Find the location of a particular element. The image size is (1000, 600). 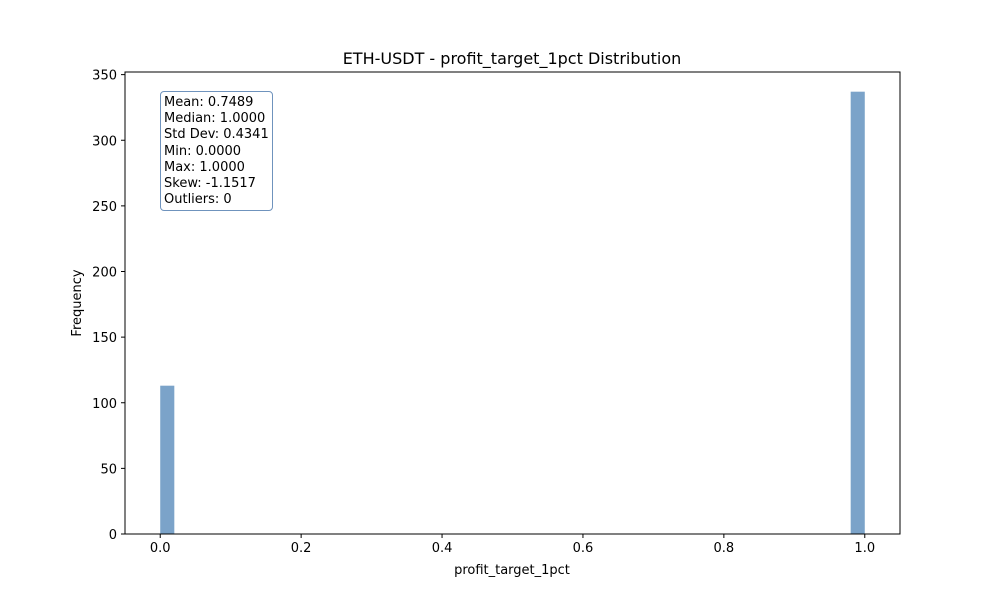

y-tick-label: 300 is located at coordinates (104, 141).